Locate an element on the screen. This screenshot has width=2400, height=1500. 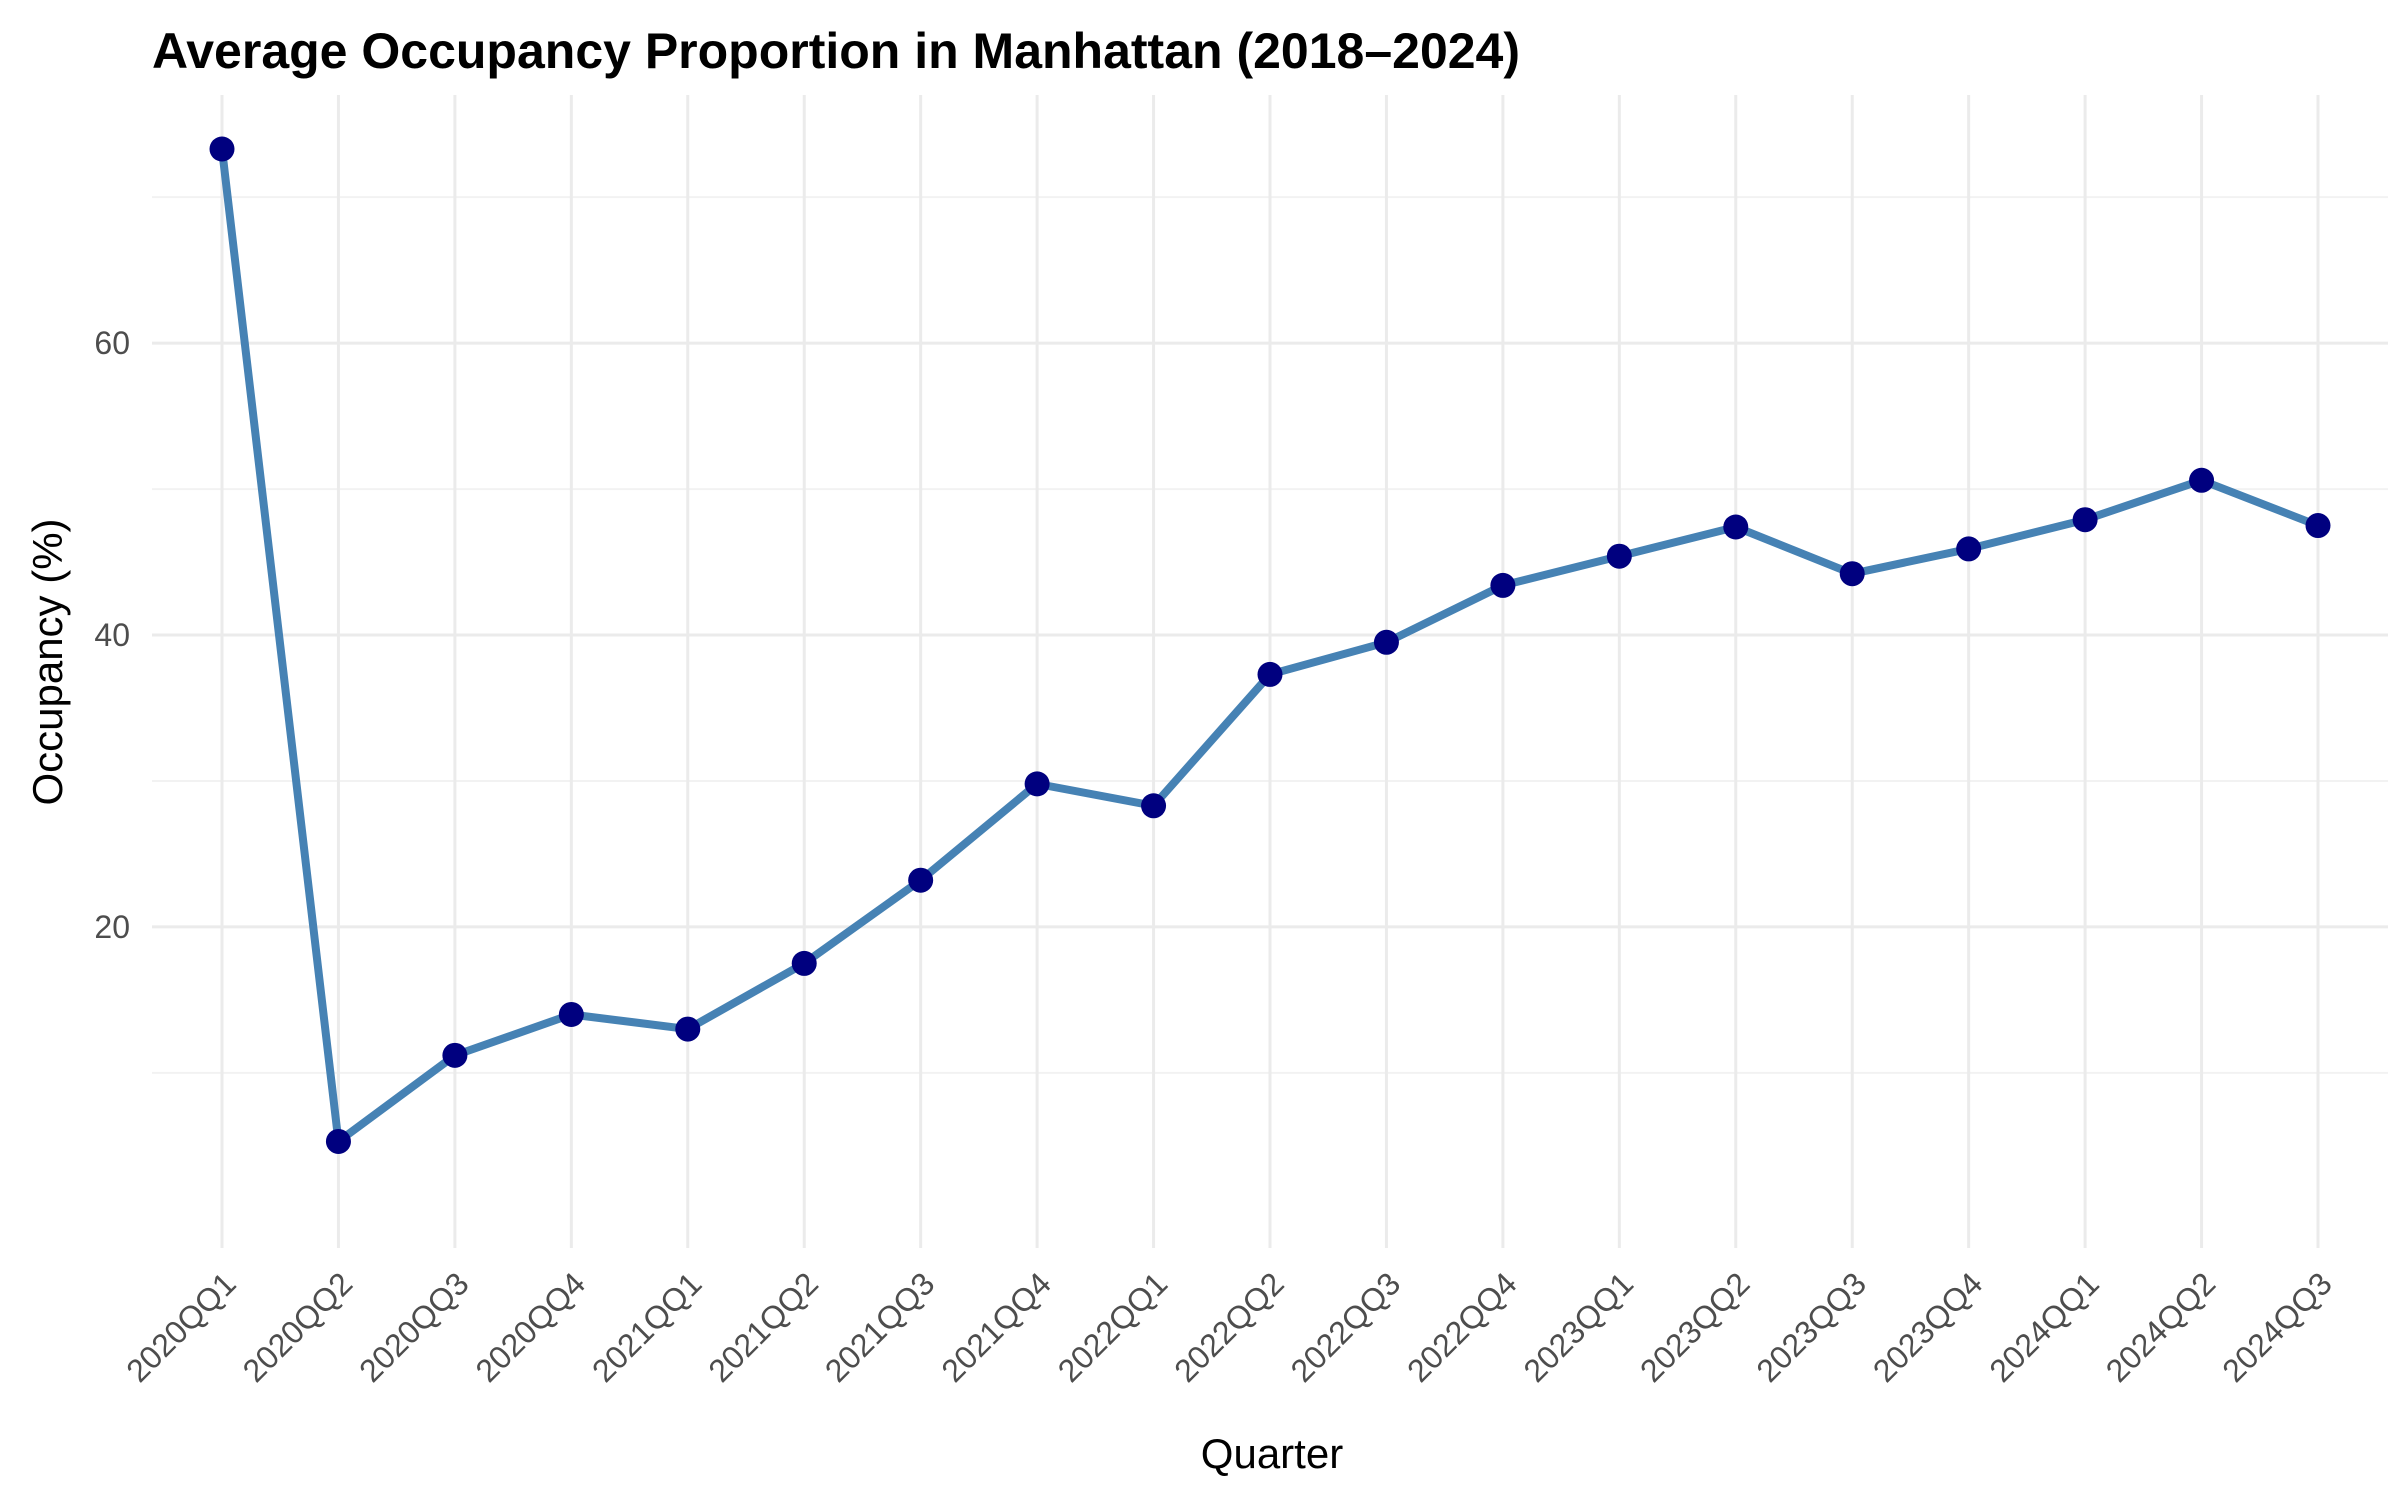
x-tick-label: 2024QQ3 is located at coordinates (2277, 1327).